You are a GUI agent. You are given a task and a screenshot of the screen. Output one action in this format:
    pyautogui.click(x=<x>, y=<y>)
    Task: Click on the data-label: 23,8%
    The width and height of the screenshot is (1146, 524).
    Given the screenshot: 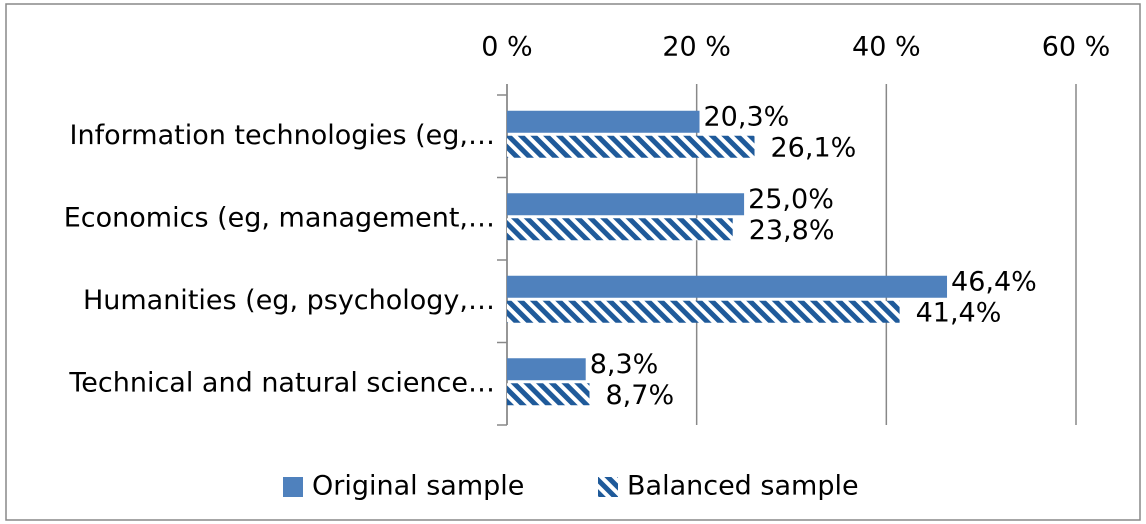 What is the action you would take?
    pyautogui.click(x=792, y=230)
    